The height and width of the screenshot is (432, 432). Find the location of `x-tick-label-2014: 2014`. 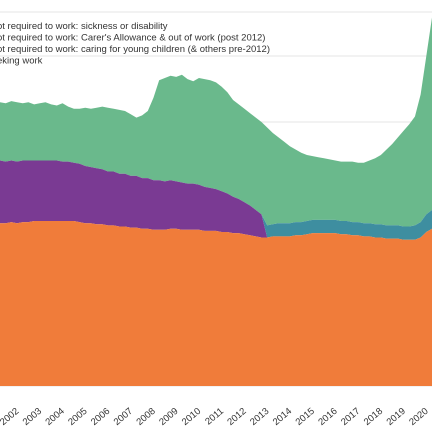

x-tick-label-2014: 2014 is located at coordinates (282, 417).